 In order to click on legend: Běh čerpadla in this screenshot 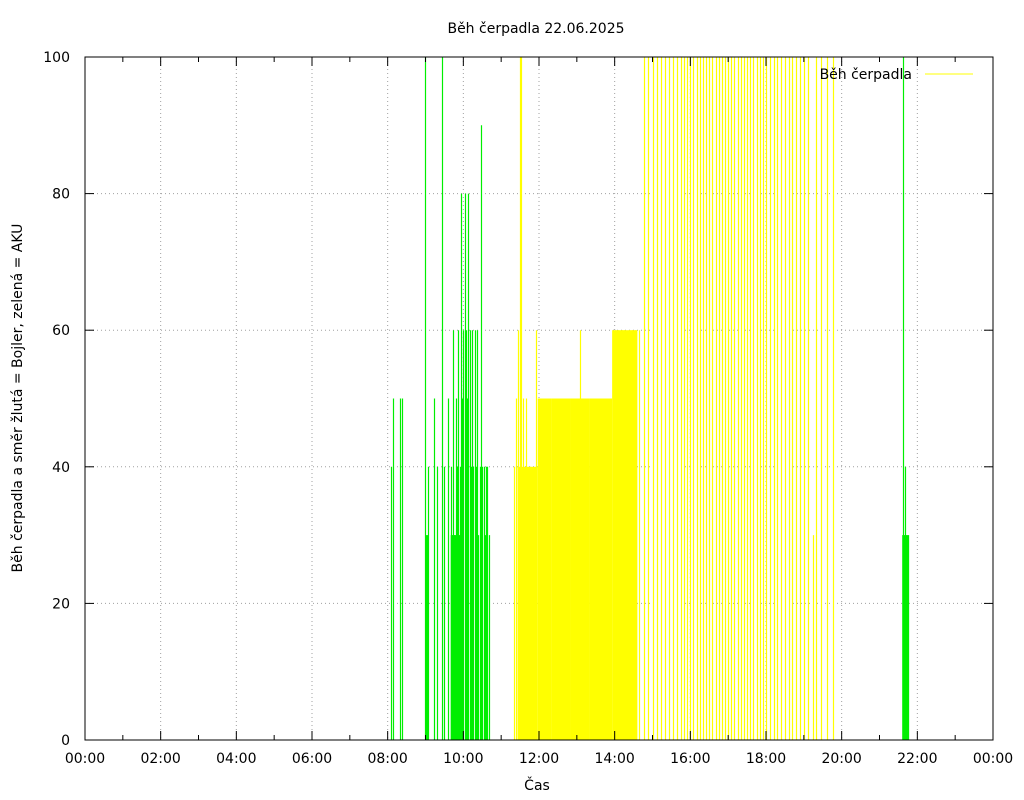, I will do `click(896, 75)`.